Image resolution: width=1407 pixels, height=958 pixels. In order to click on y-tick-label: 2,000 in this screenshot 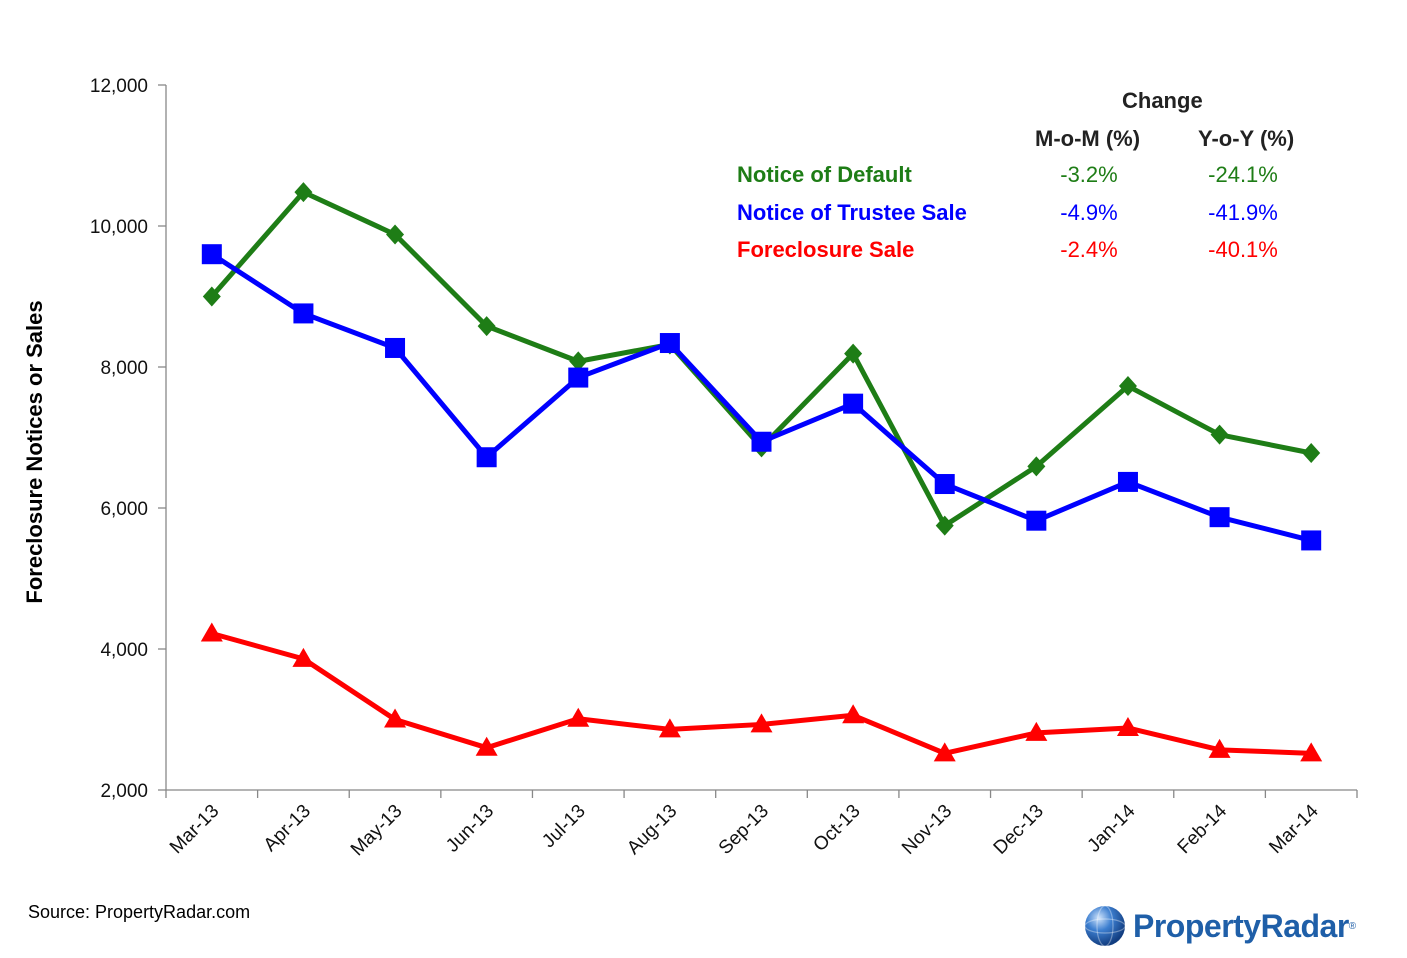, I will do `click(124, 791)`.